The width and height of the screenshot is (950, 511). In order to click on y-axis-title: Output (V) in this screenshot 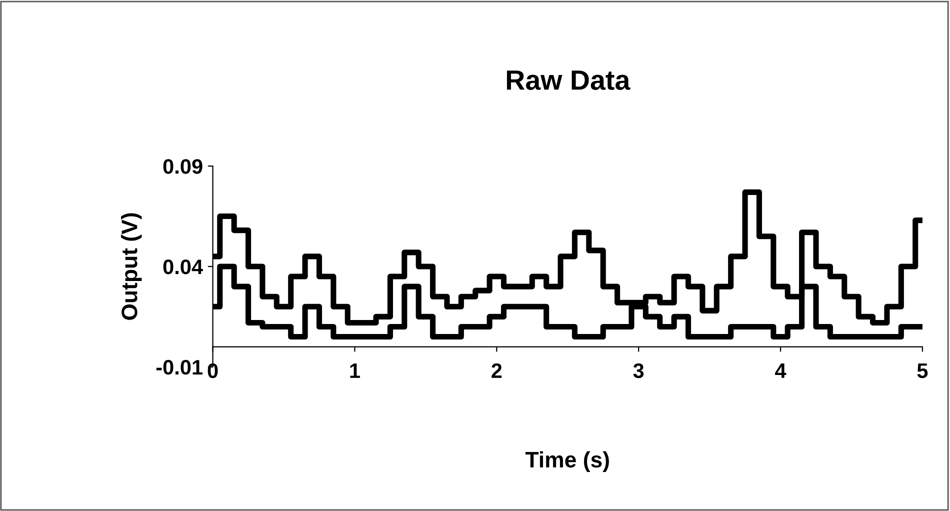, I will do `click(131, 266)`.